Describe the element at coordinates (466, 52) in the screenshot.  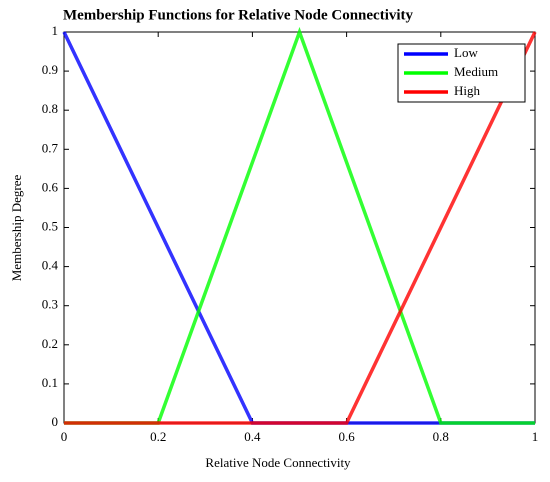
I see `legend-label: Low` at that location.